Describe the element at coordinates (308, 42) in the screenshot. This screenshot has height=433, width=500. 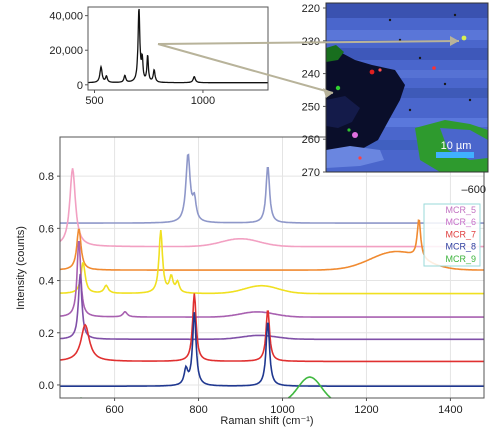
I see `connector-line-top` at that location.